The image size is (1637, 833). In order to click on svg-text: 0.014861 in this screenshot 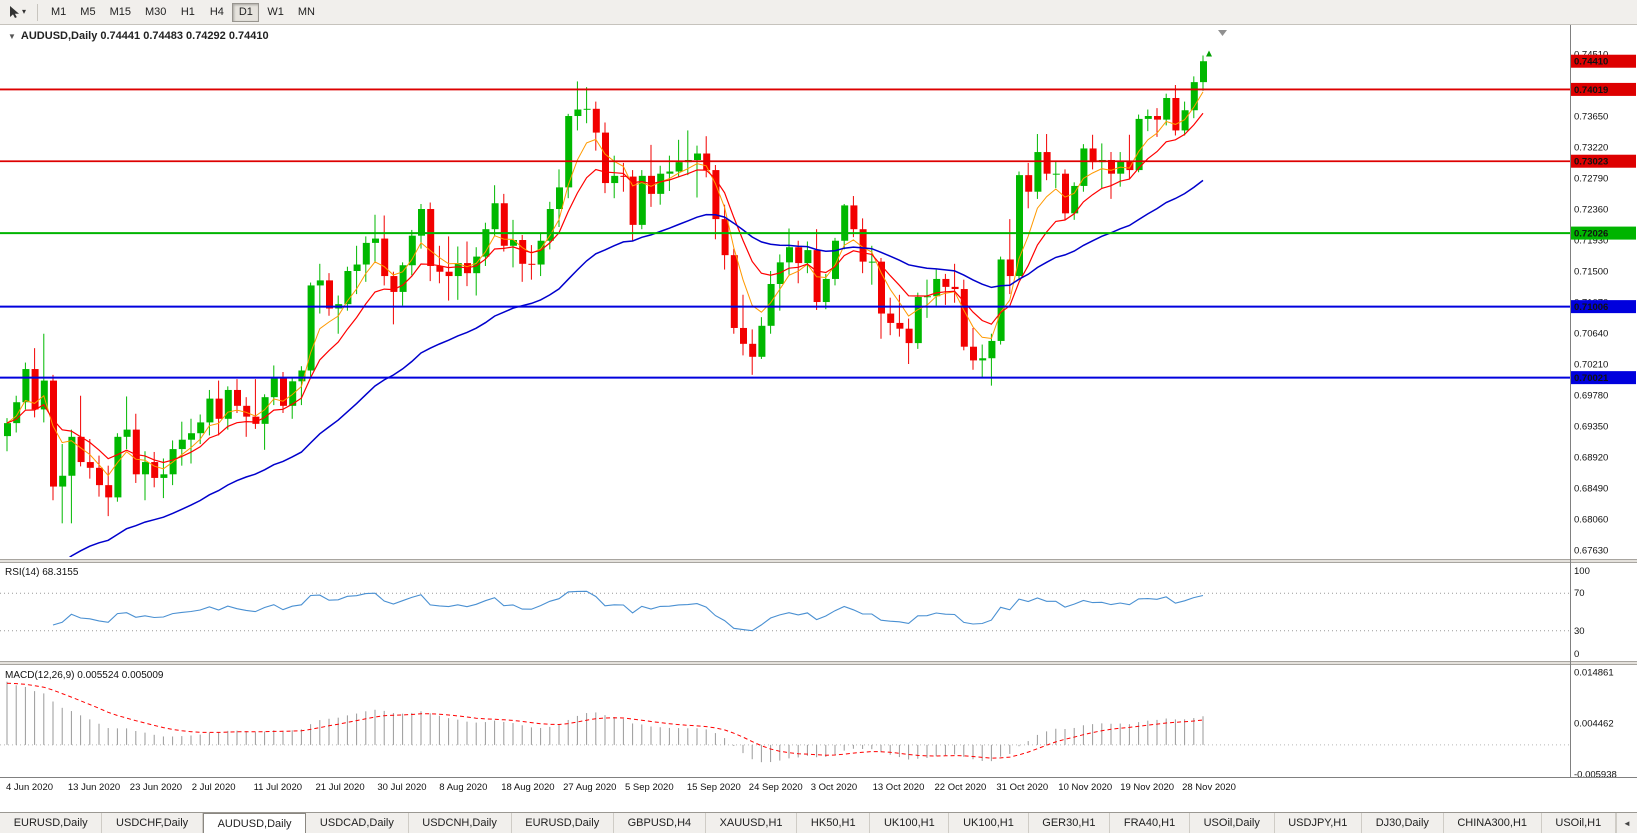, I will do `click(1594, 673)`.